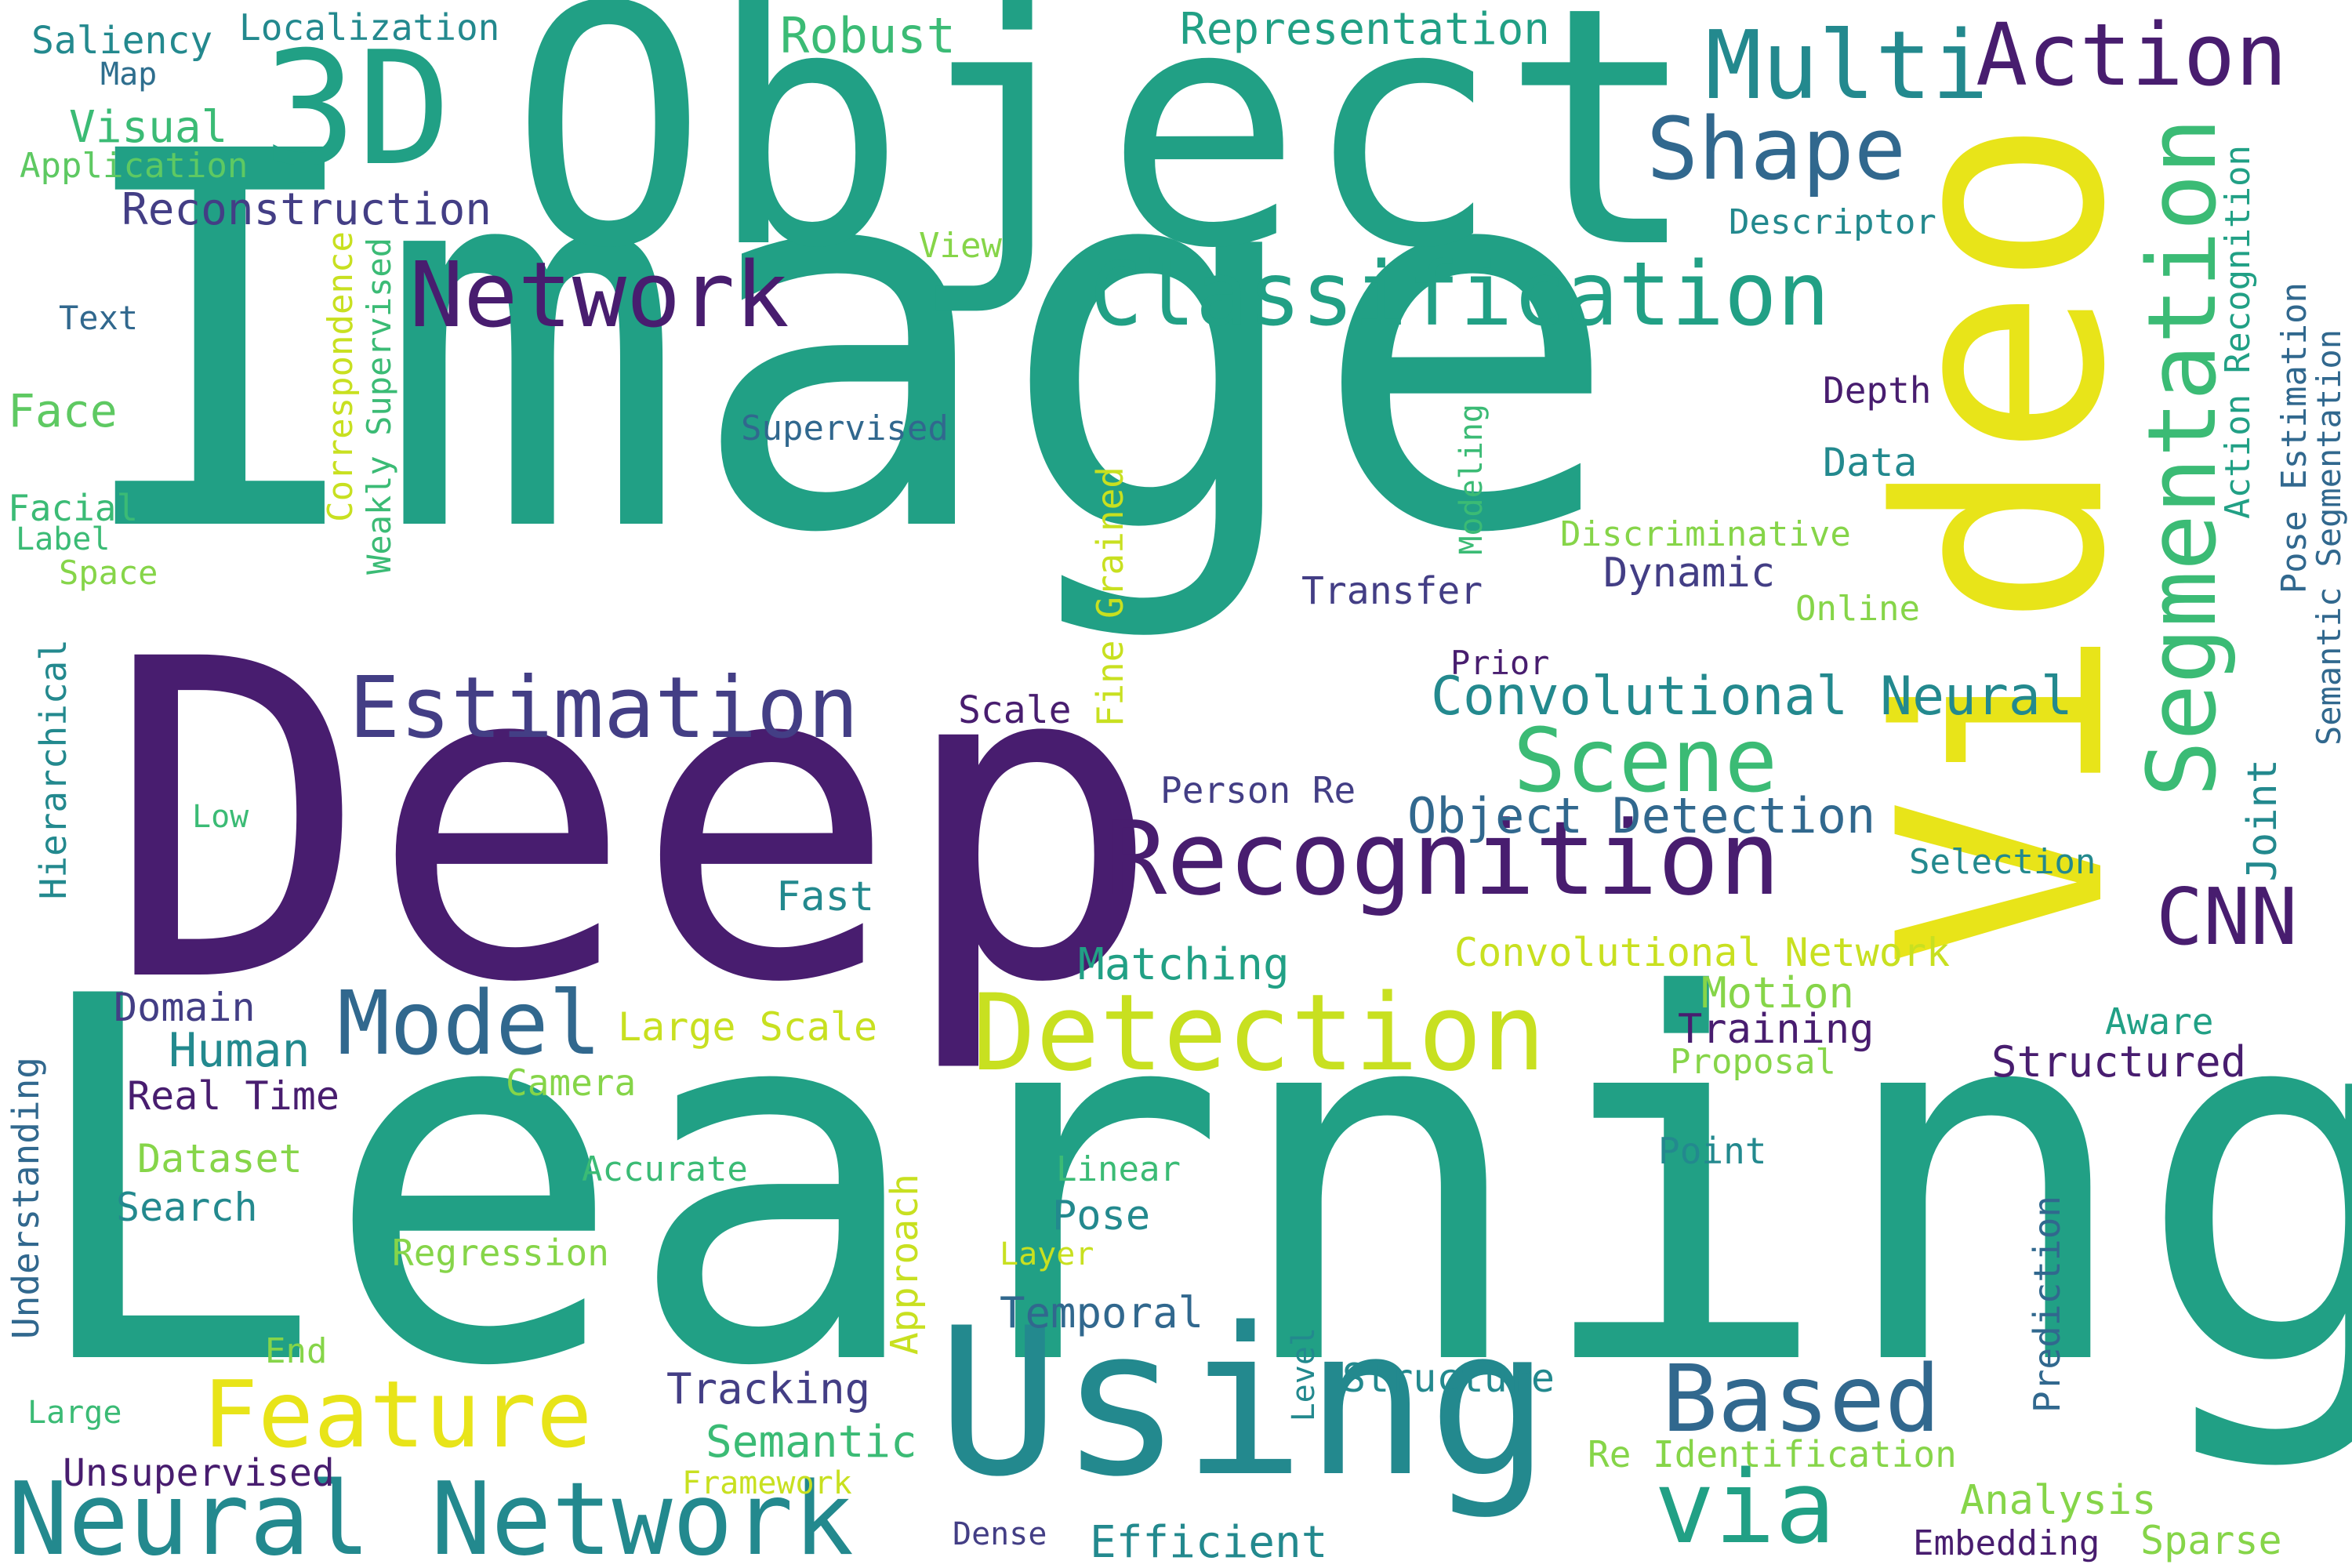 This screenshot has width=2352, height=1568. Describe the element at coordinates (768, 1389) in the screenshot. I see `word-tracking: Tracking` at that location.